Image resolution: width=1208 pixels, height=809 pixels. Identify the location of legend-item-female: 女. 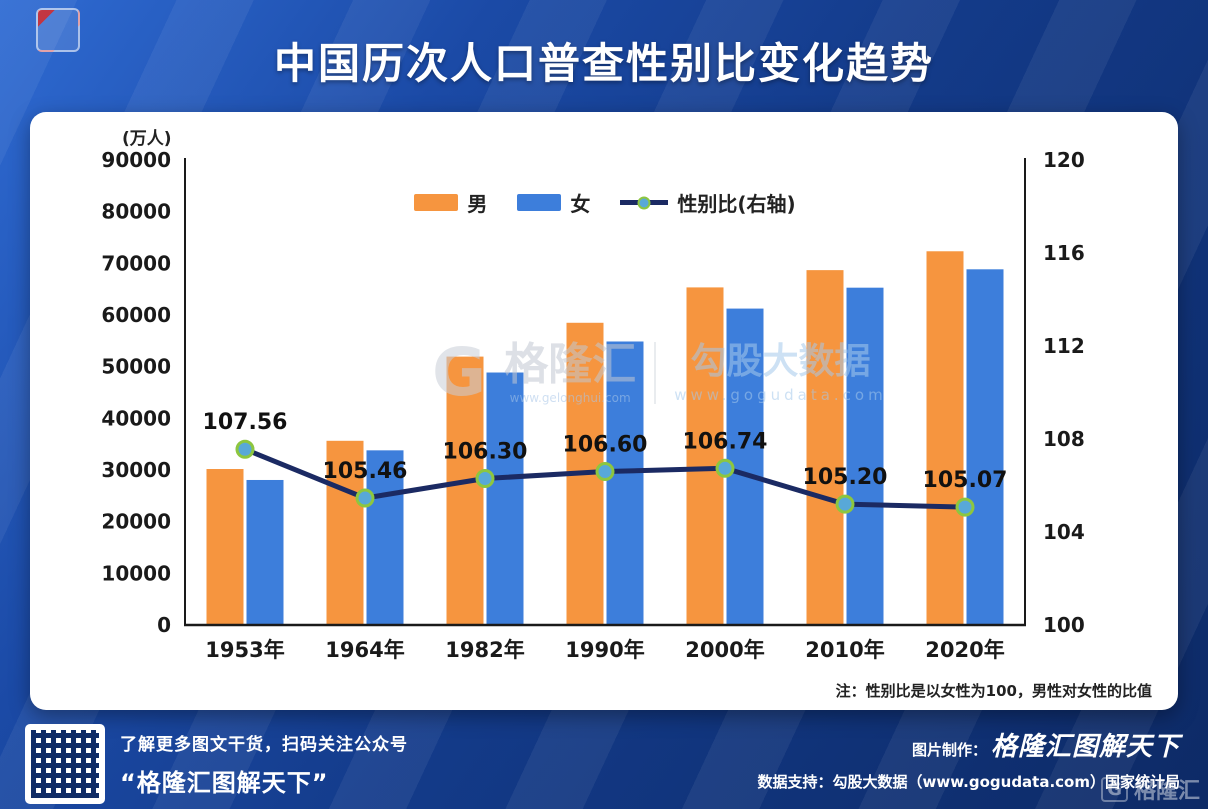
(553, 202).